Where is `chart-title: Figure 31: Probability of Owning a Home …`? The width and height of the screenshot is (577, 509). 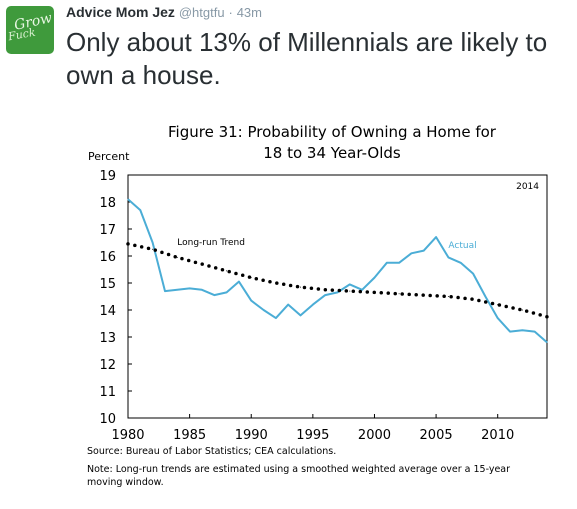
chart-title: Figure 31: Probability of Owning a Home … is located at coordinates (332, 132).